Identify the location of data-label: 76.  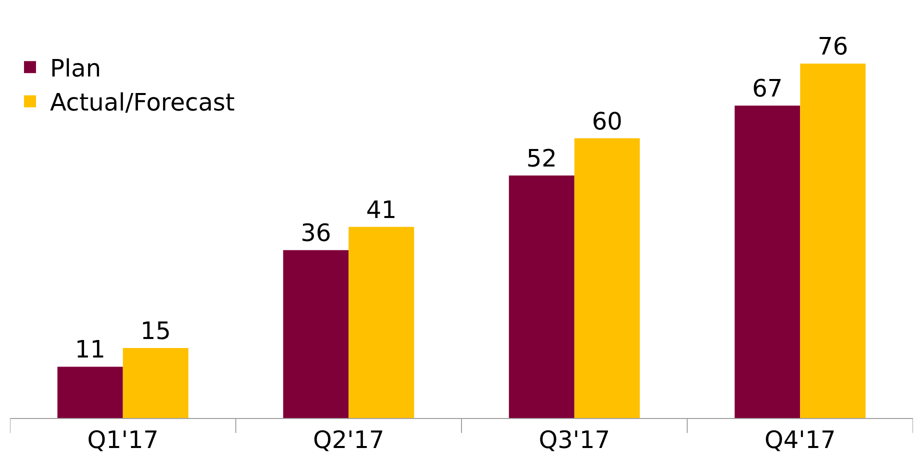
(833, 46).